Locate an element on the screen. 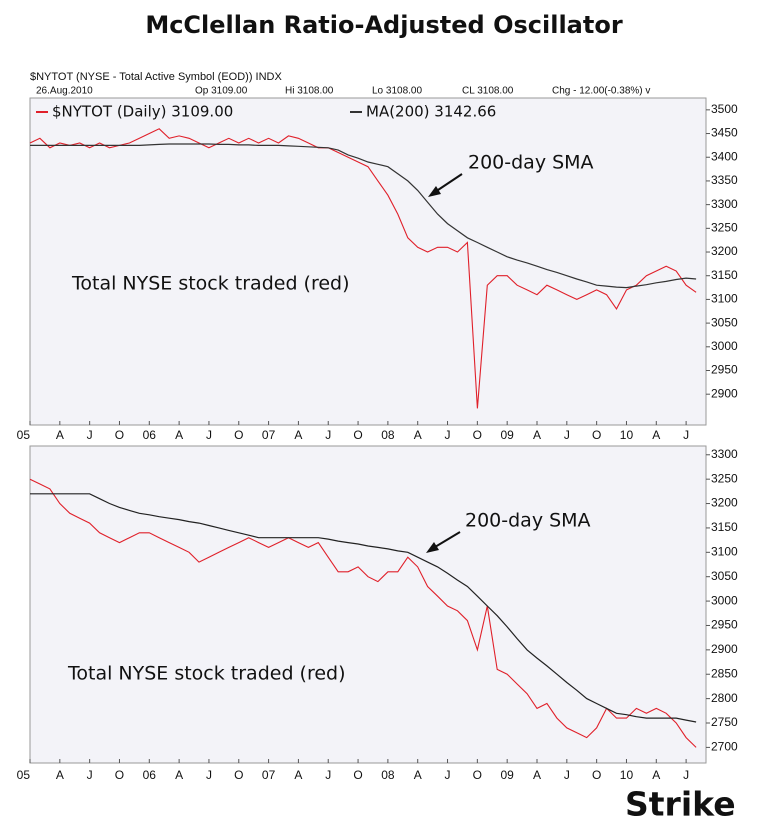  legend-label: $NYTOT (Daily) 3109.00 is located at coordinates (142, 112).